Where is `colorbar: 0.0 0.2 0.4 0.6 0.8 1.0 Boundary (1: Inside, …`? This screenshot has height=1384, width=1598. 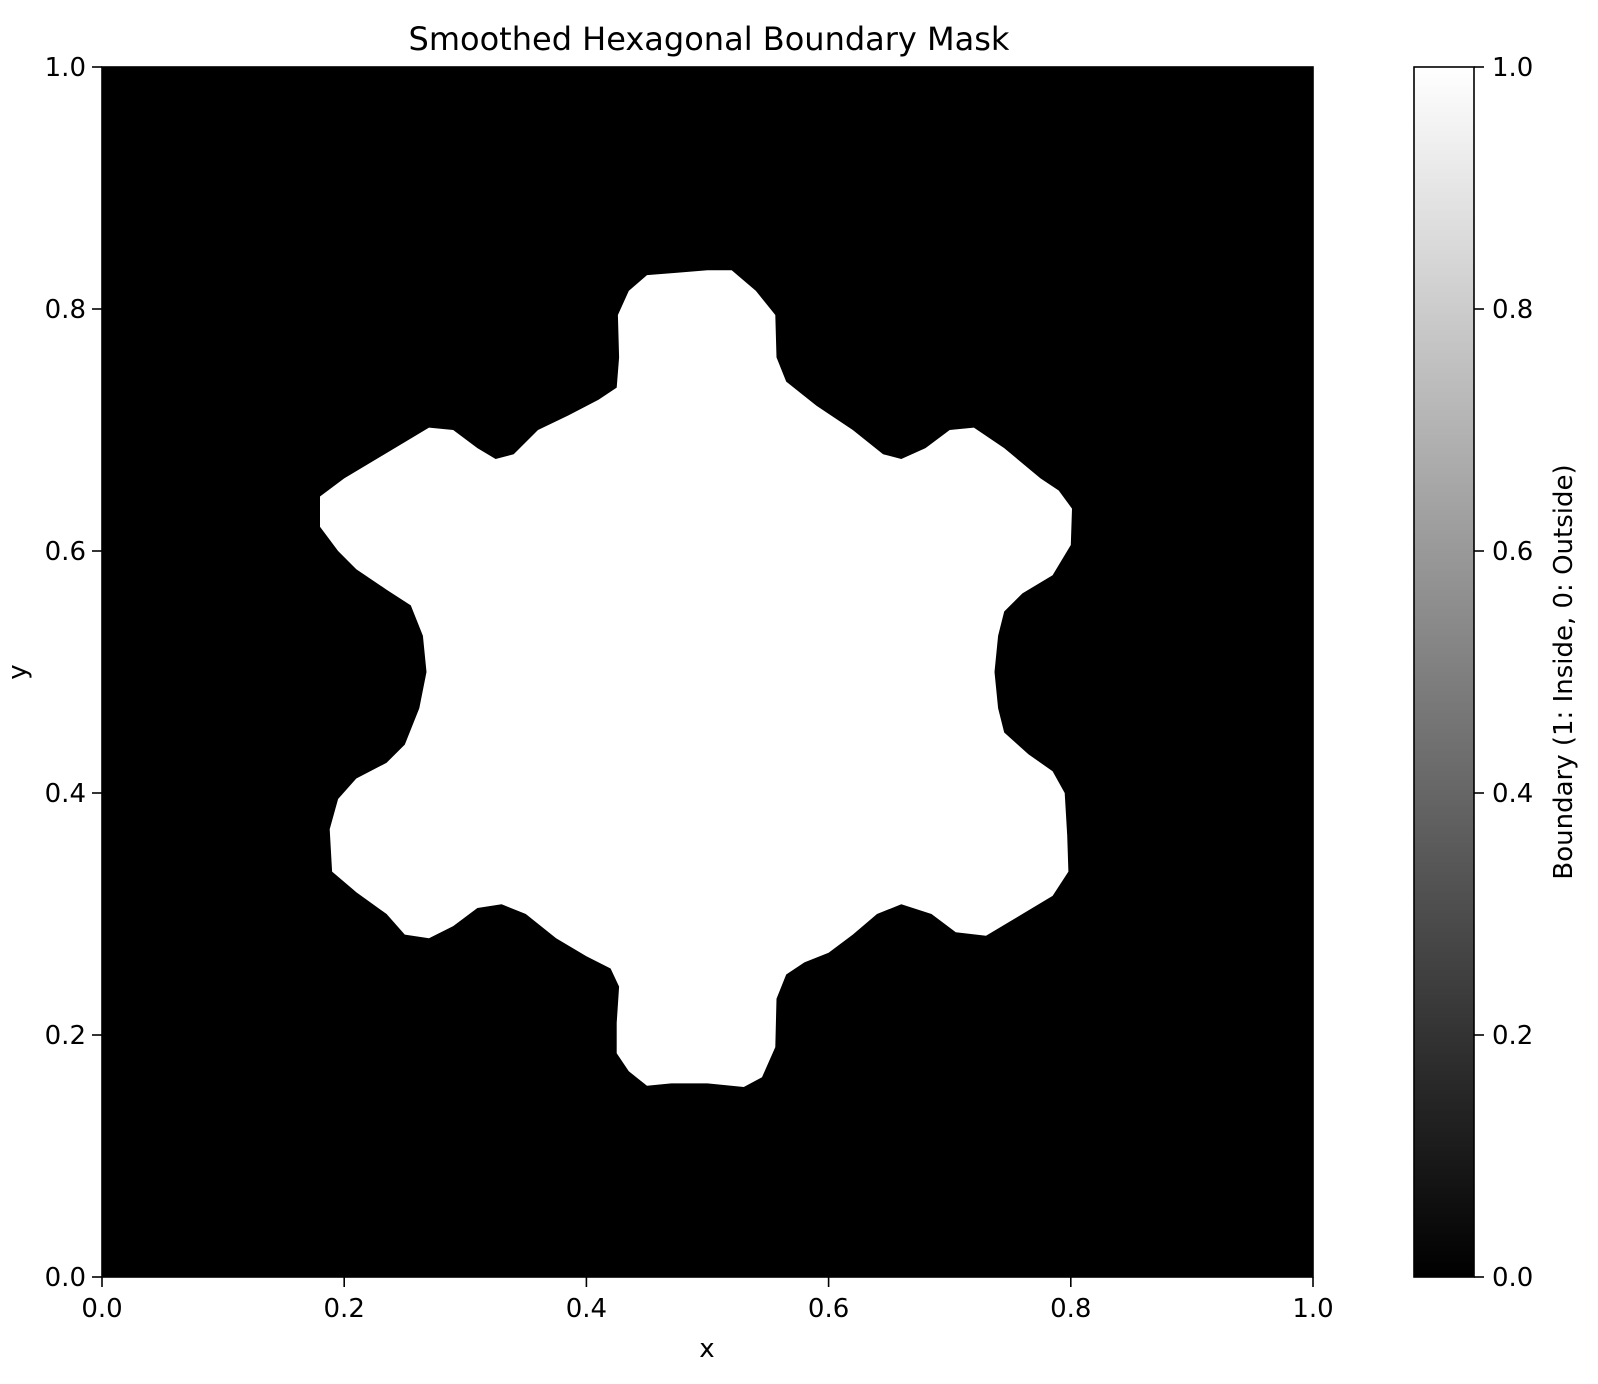
colorbar: 0.0 0.2 0.4 0.6 0.8 1.0 Boundary (1: Inside, … is located at coordinates (1496, 673).